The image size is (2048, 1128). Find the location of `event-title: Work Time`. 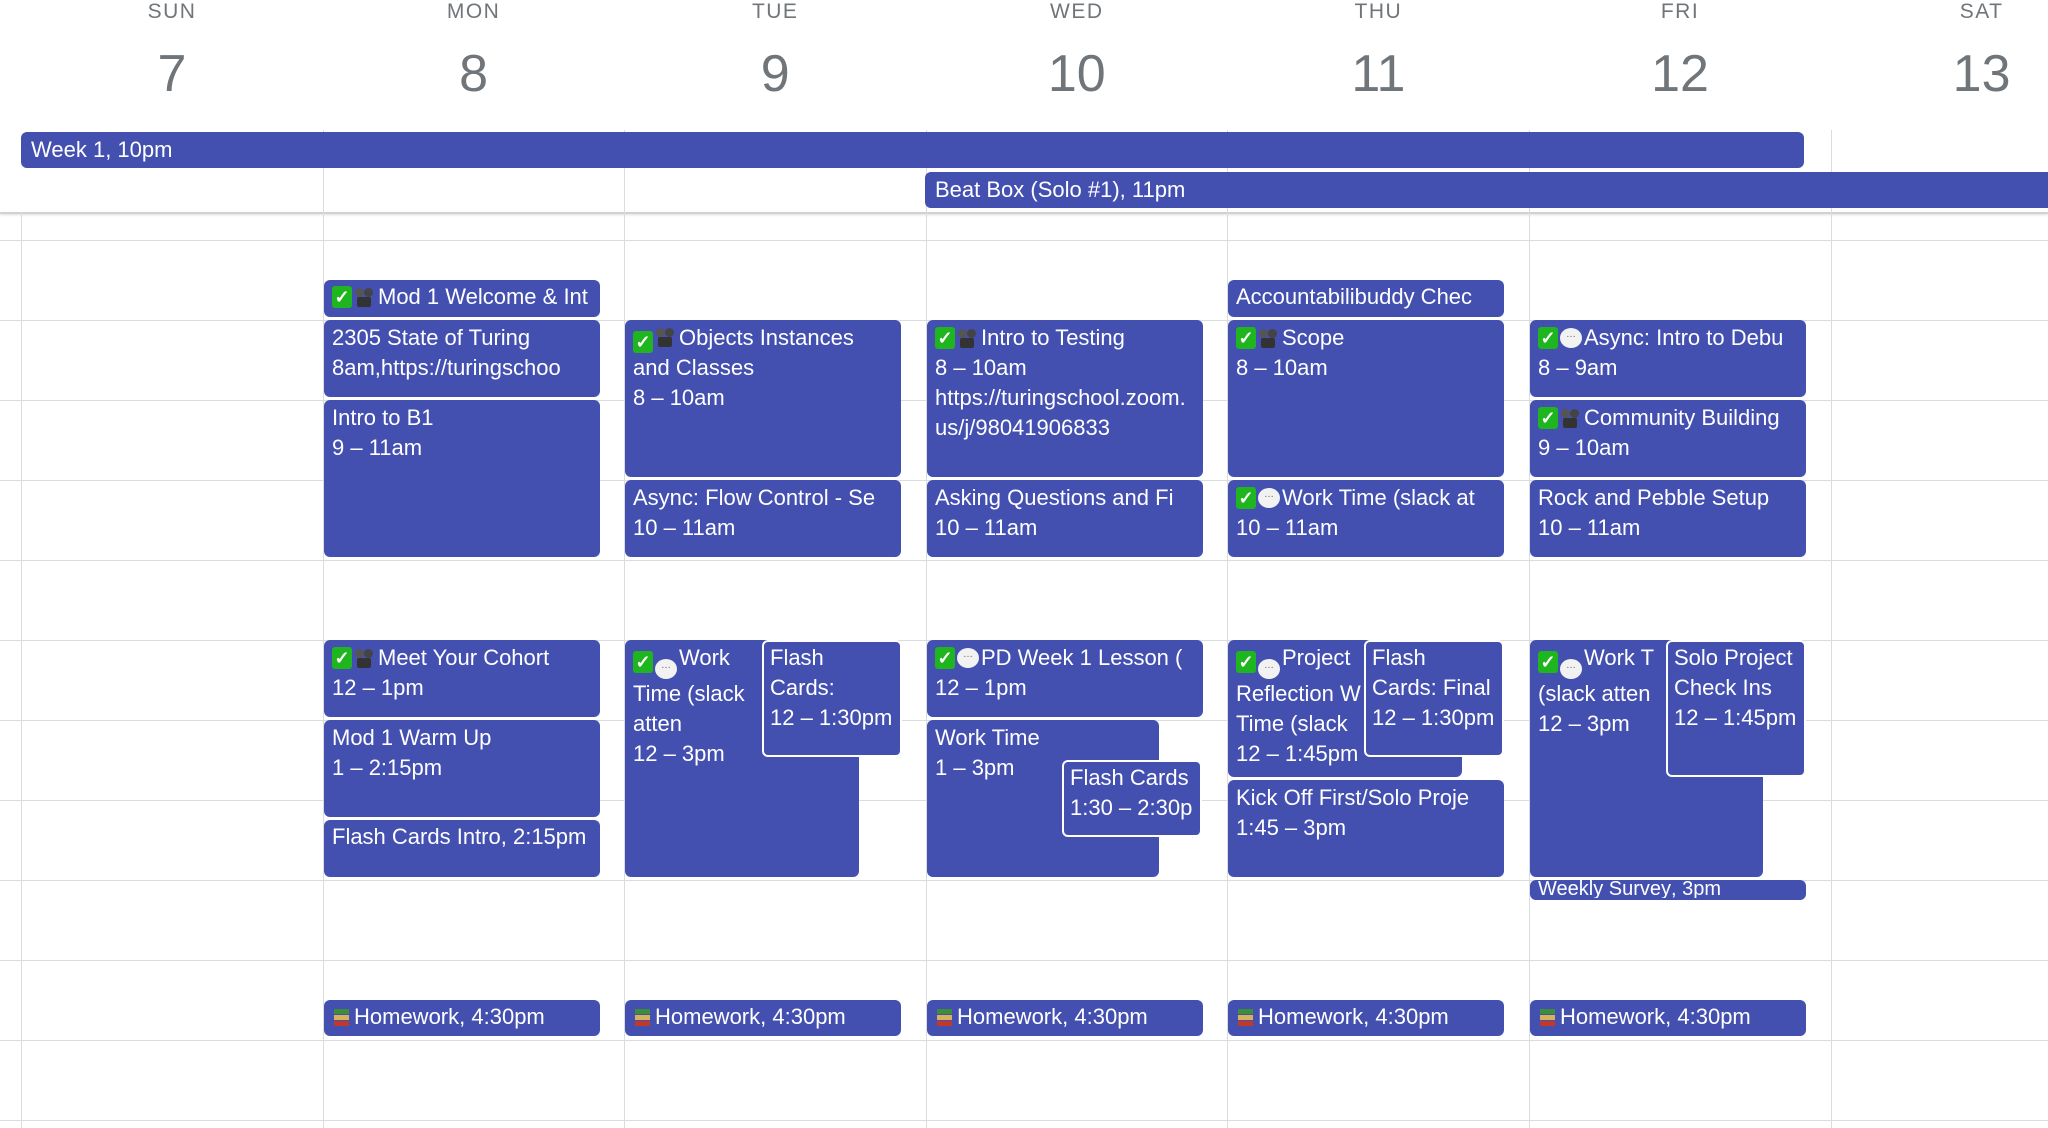

event-title: Work Time is located at coordinates (987, 737).